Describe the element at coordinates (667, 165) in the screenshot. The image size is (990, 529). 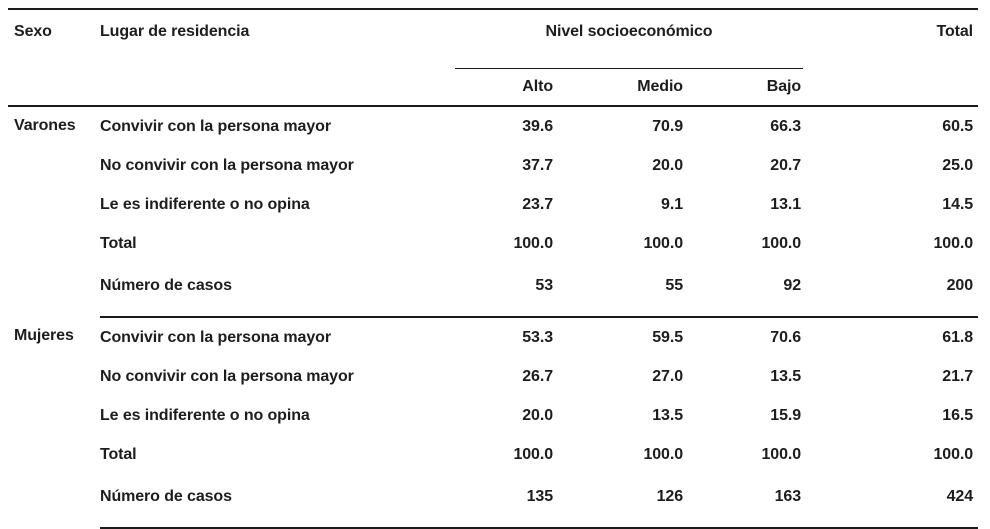
I see `value-medio: 20.0` at that location.